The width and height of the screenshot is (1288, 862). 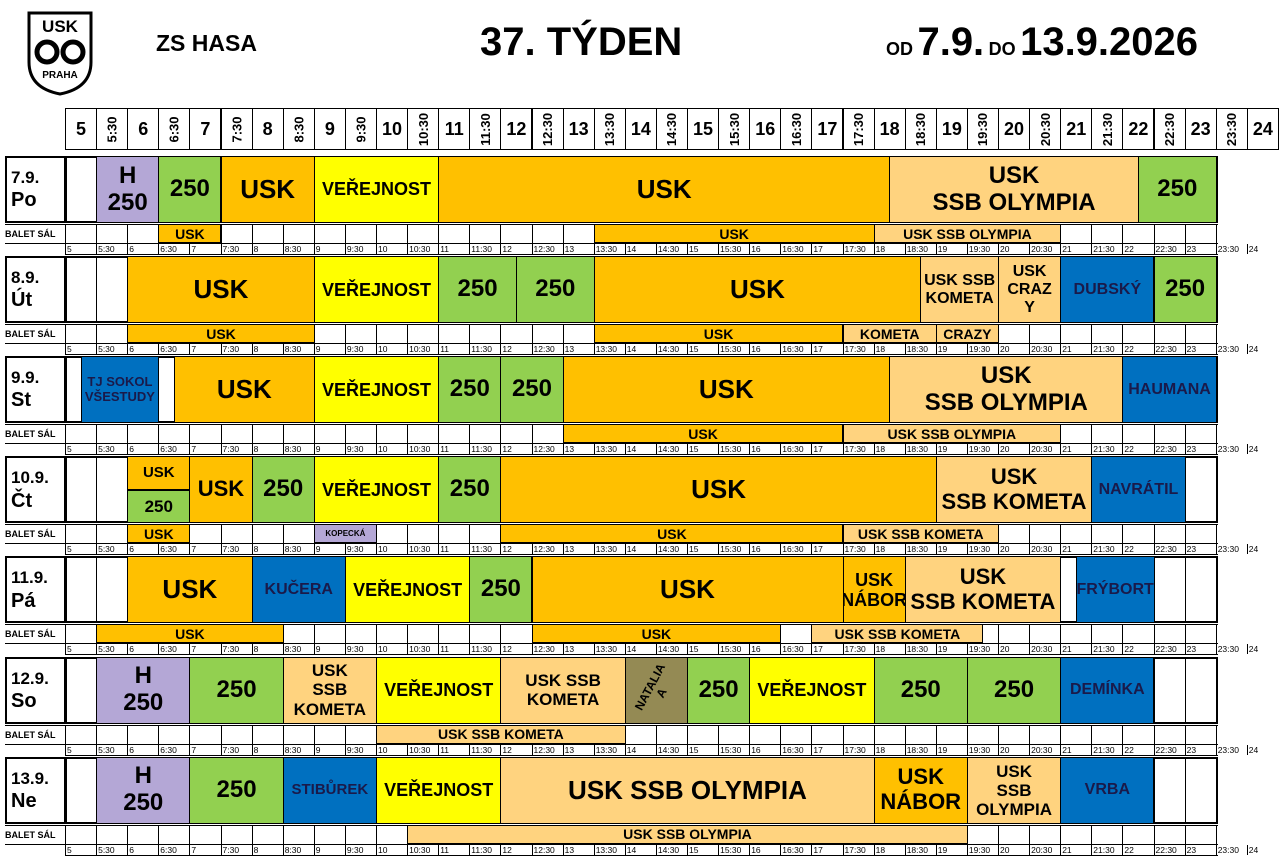 I want to click on schedule-block: KUČERA, so click(x=298, y=590).